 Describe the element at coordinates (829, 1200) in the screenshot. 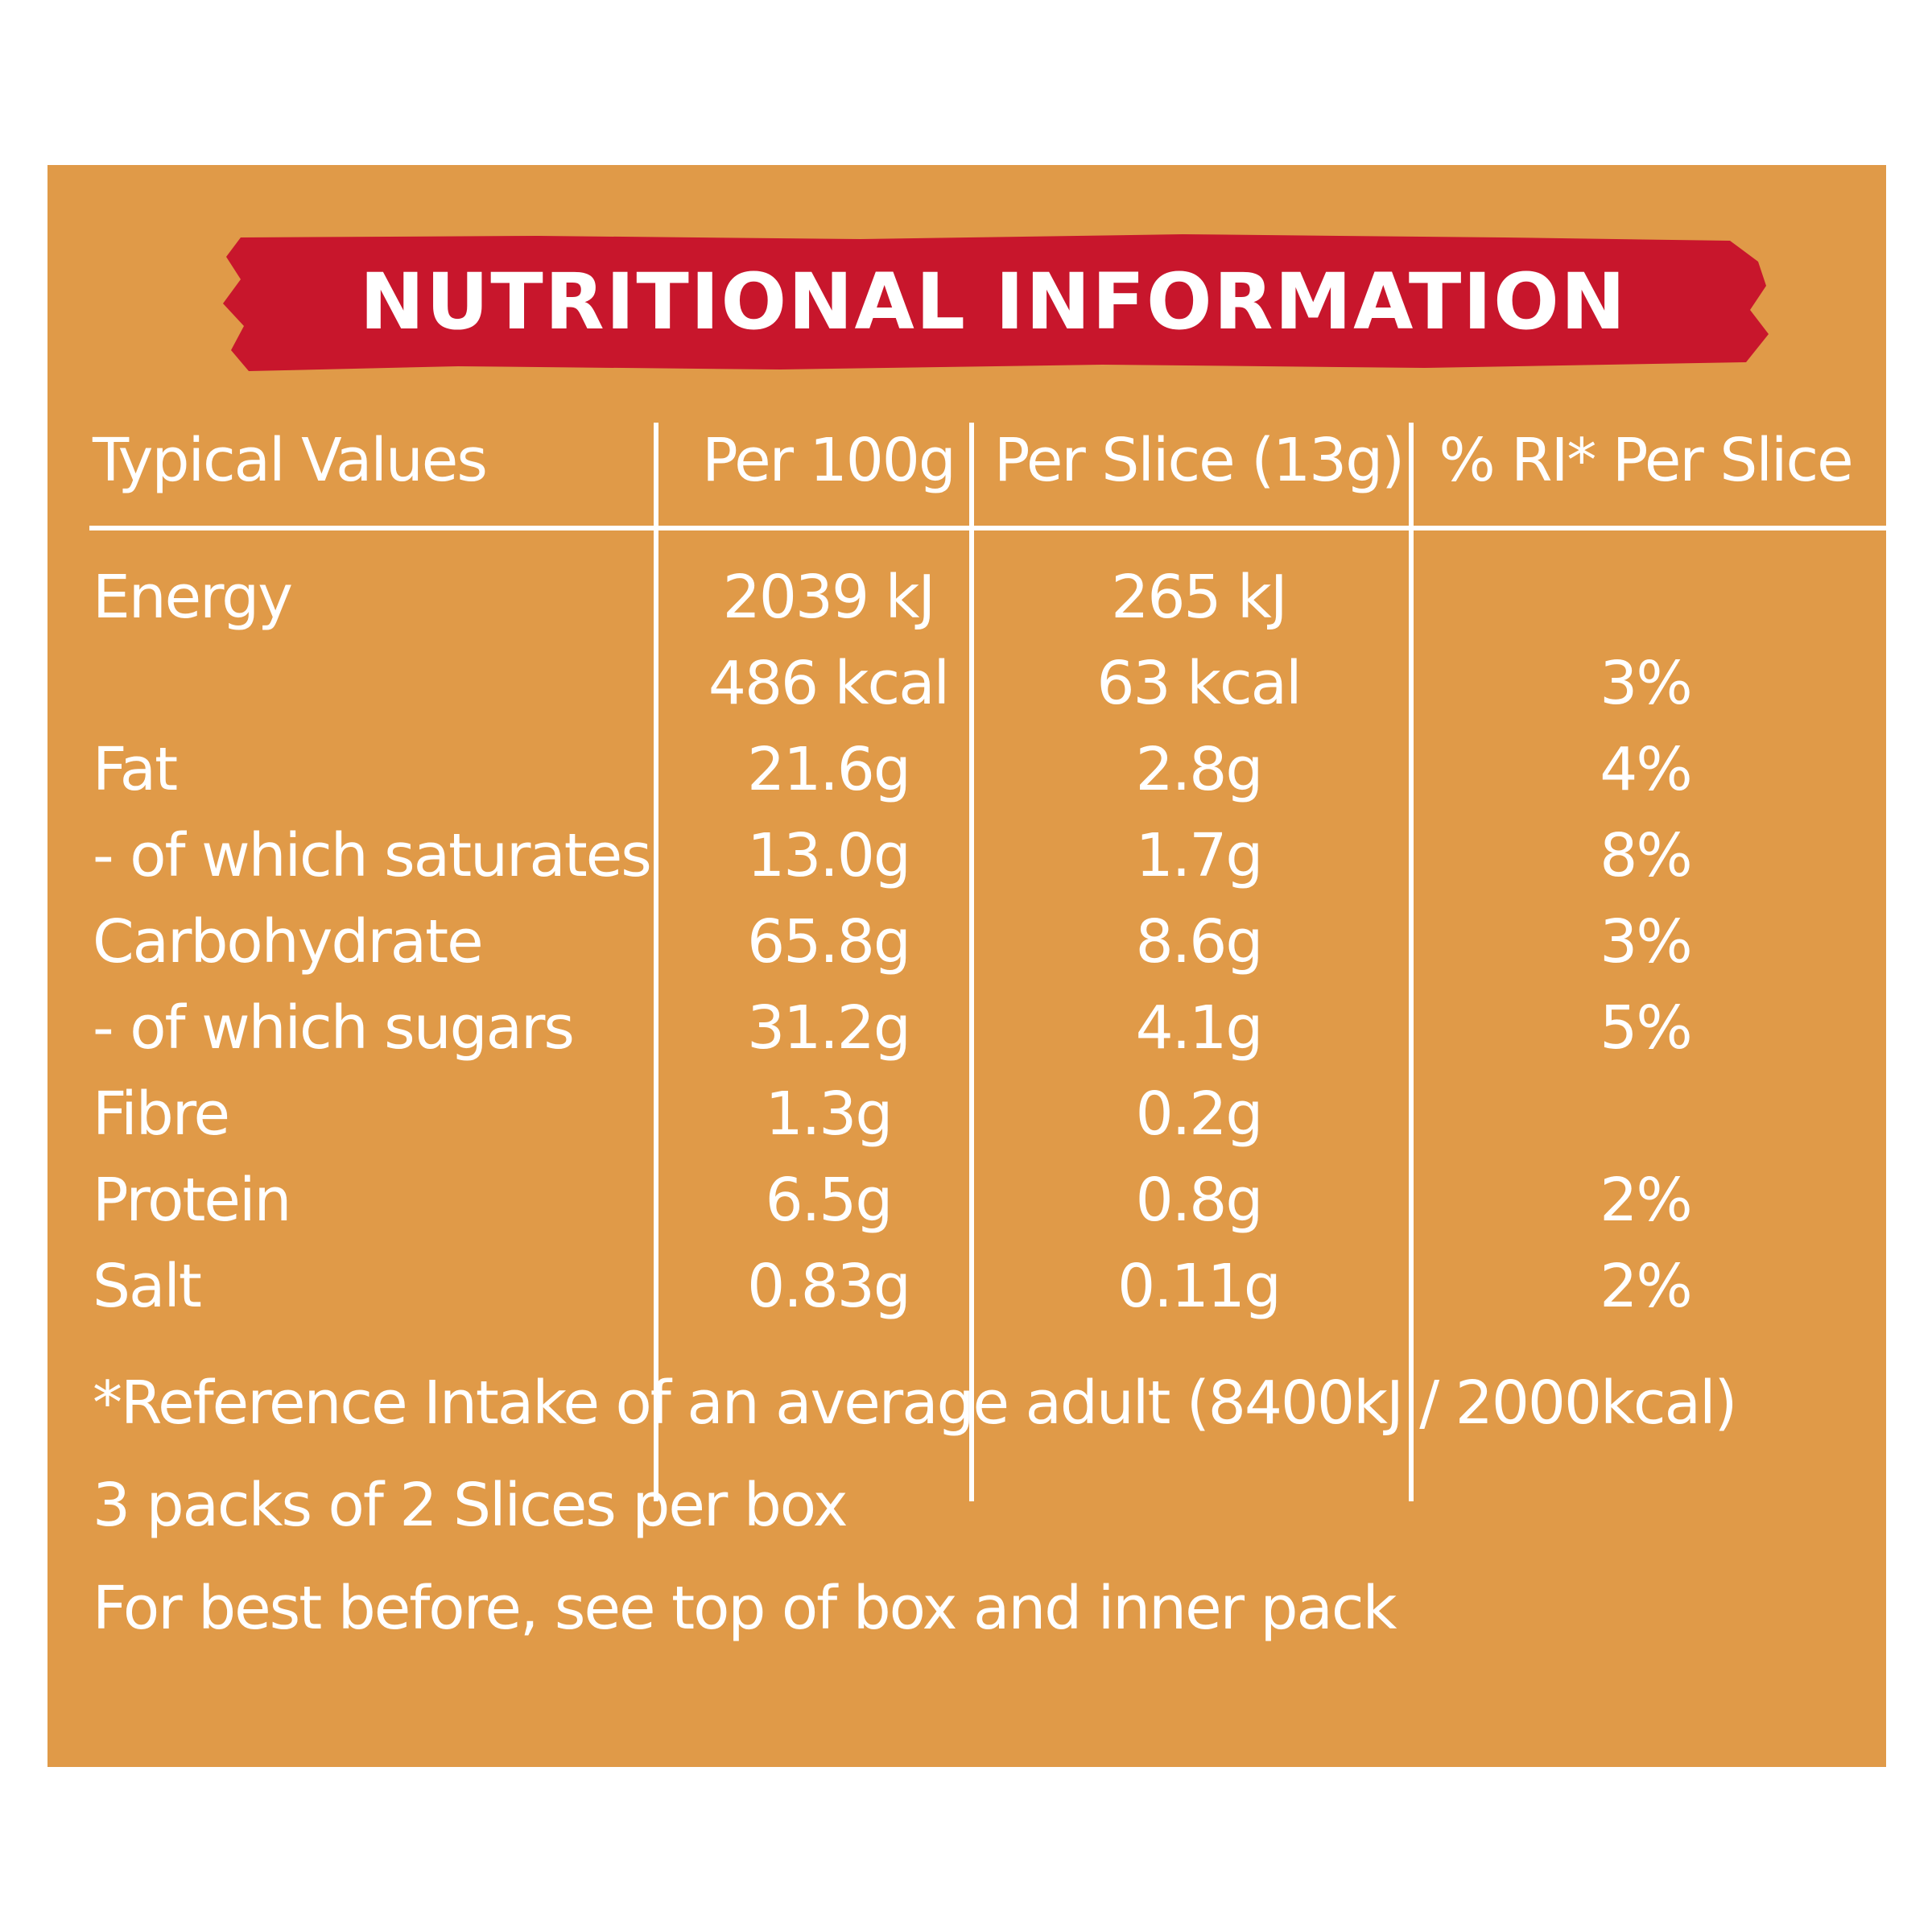

I see `row-per-100g: 6.5g` at that location.